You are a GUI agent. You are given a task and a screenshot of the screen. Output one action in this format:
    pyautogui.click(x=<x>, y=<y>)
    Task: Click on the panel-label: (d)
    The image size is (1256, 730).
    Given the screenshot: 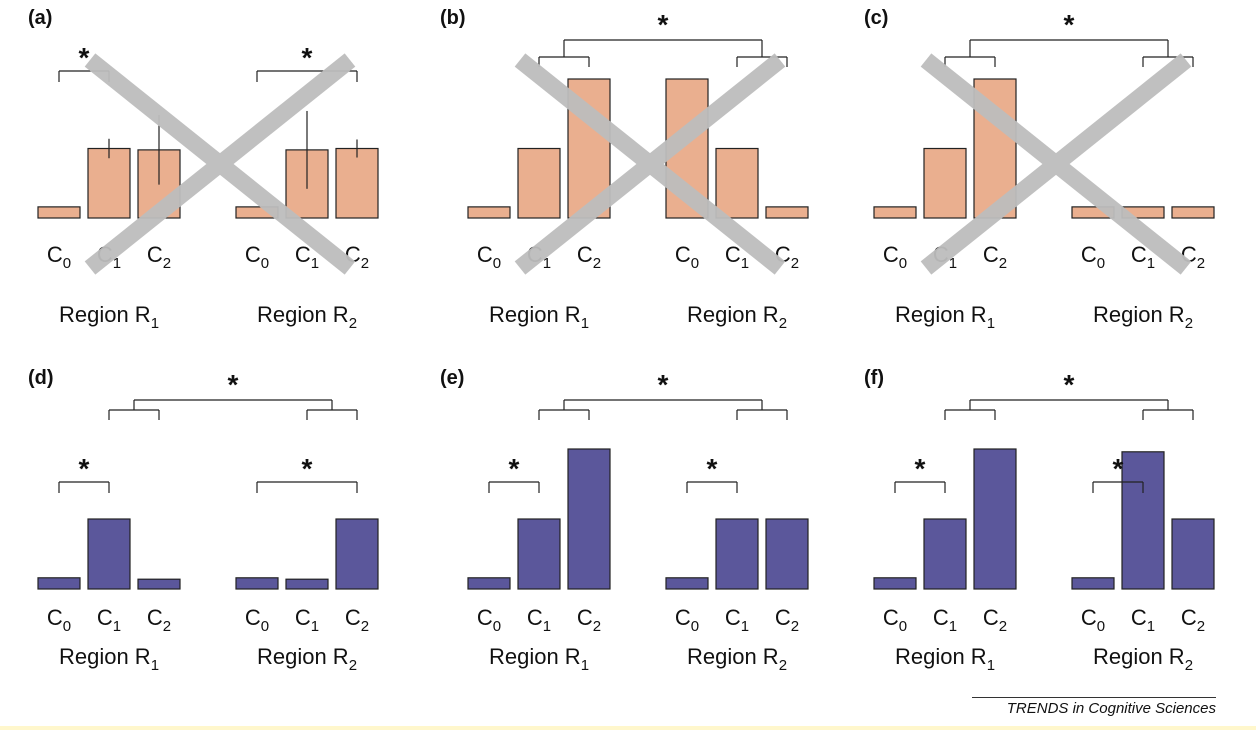 What is the action you would take?
    pyautogui.click(x=41, y=378)
    